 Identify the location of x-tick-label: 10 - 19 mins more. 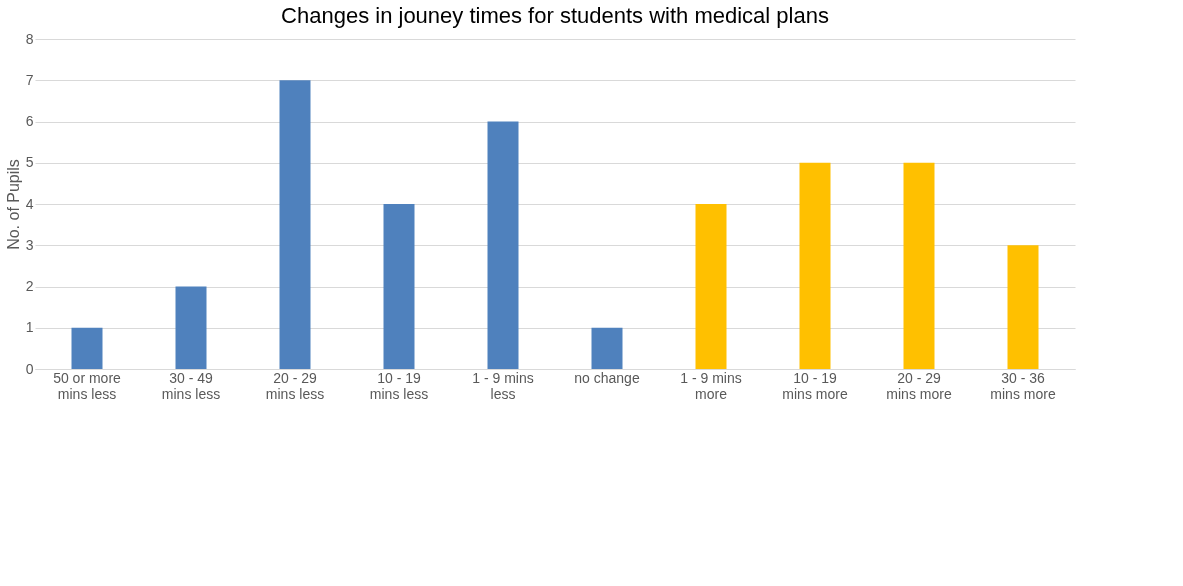
(815, 385).